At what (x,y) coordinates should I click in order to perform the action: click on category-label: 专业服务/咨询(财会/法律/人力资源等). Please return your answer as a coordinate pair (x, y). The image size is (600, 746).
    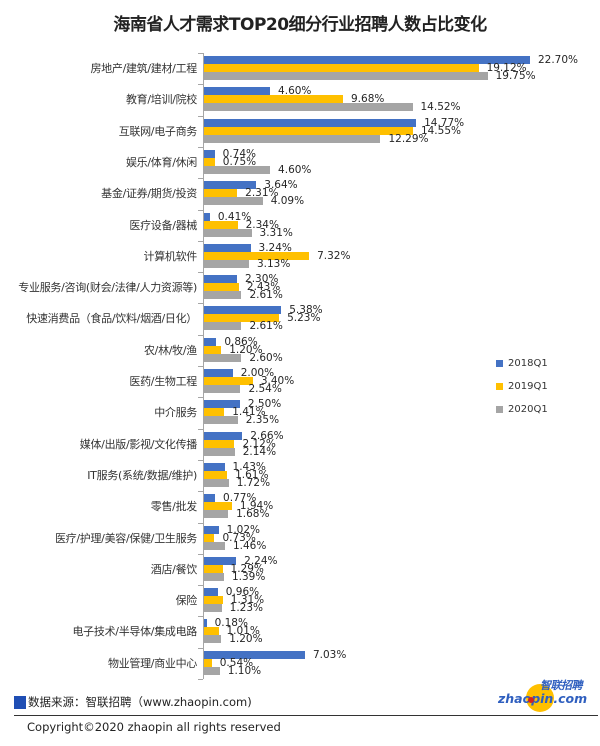
    Looking at the image, I should click on (107, 288).